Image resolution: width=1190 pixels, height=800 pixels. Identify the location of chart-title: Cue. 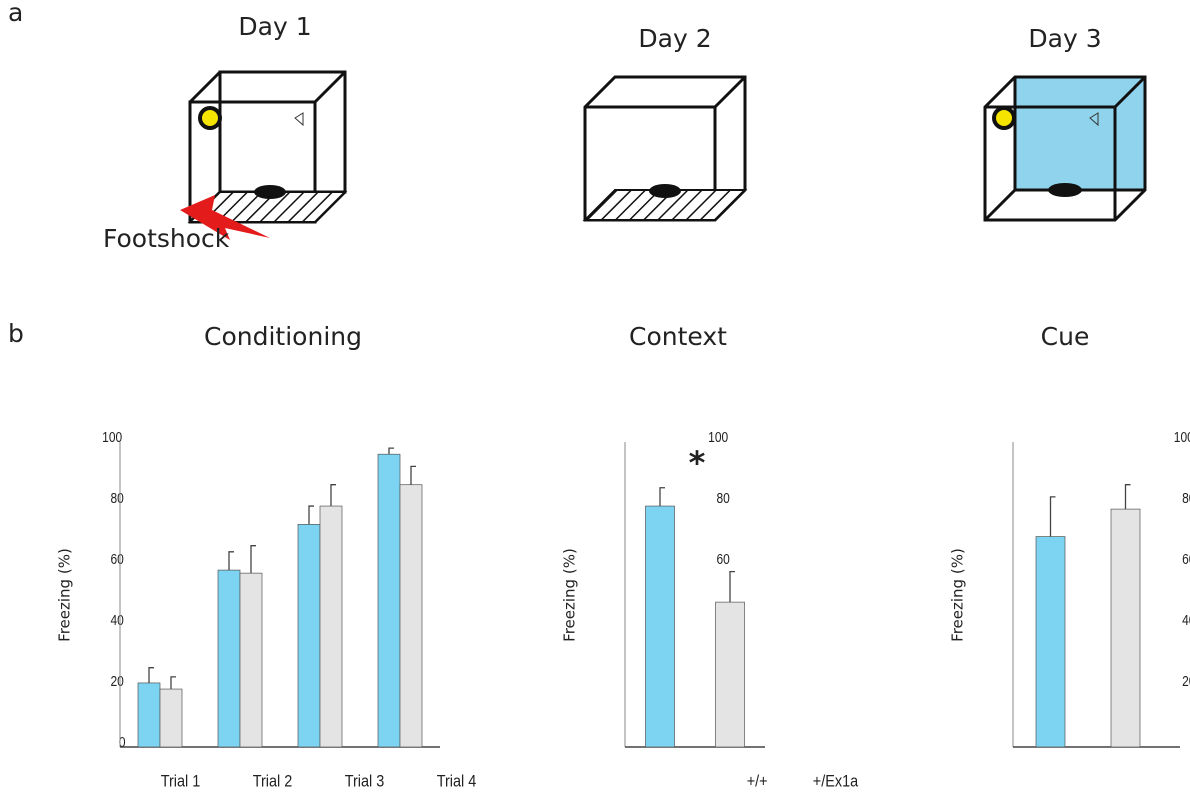
(1065, 336).